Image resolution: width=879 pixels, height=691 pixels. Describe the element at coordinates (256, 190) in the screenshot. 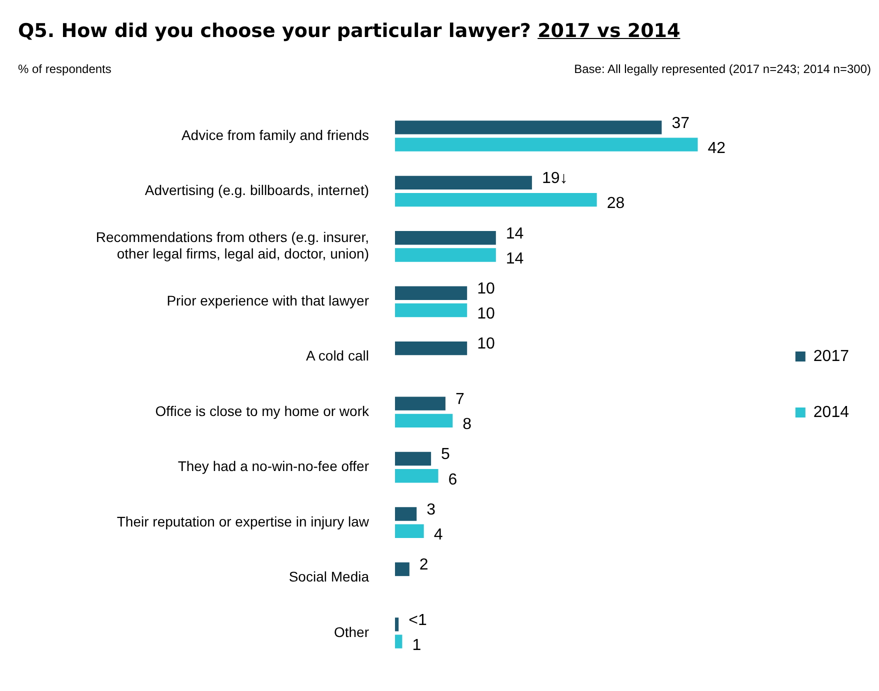

I see `y-tick-label: Advertising (e.g. billboards, internet)` at that location.